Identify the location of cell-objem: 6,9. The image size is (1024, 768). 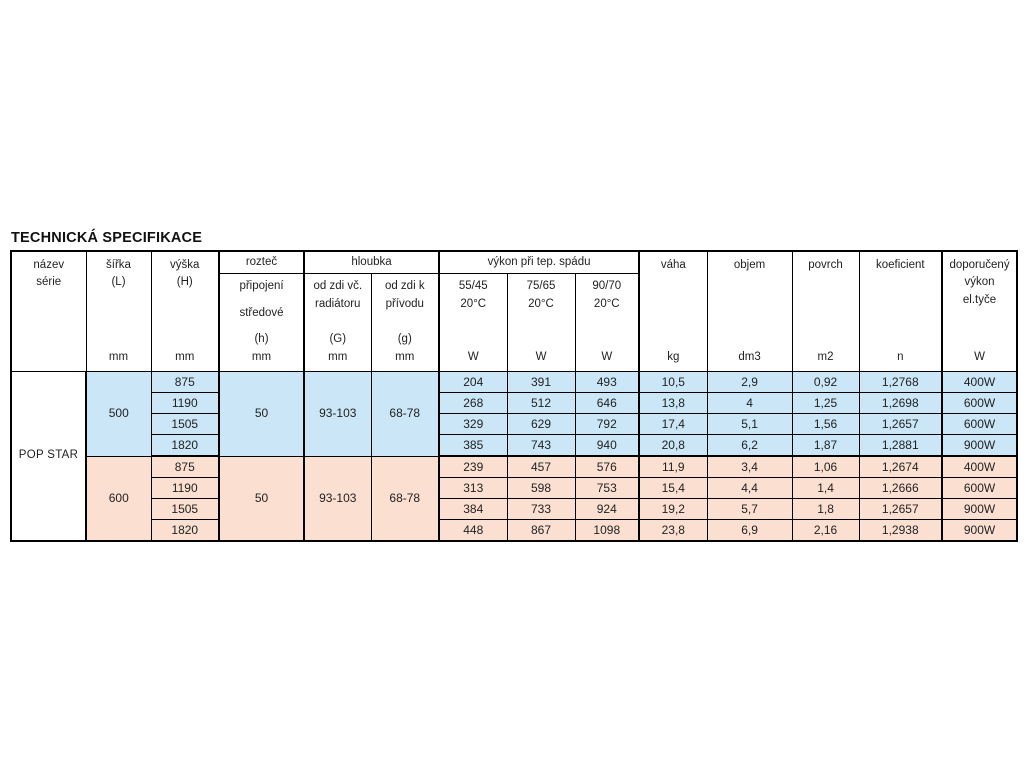
(749, 530).